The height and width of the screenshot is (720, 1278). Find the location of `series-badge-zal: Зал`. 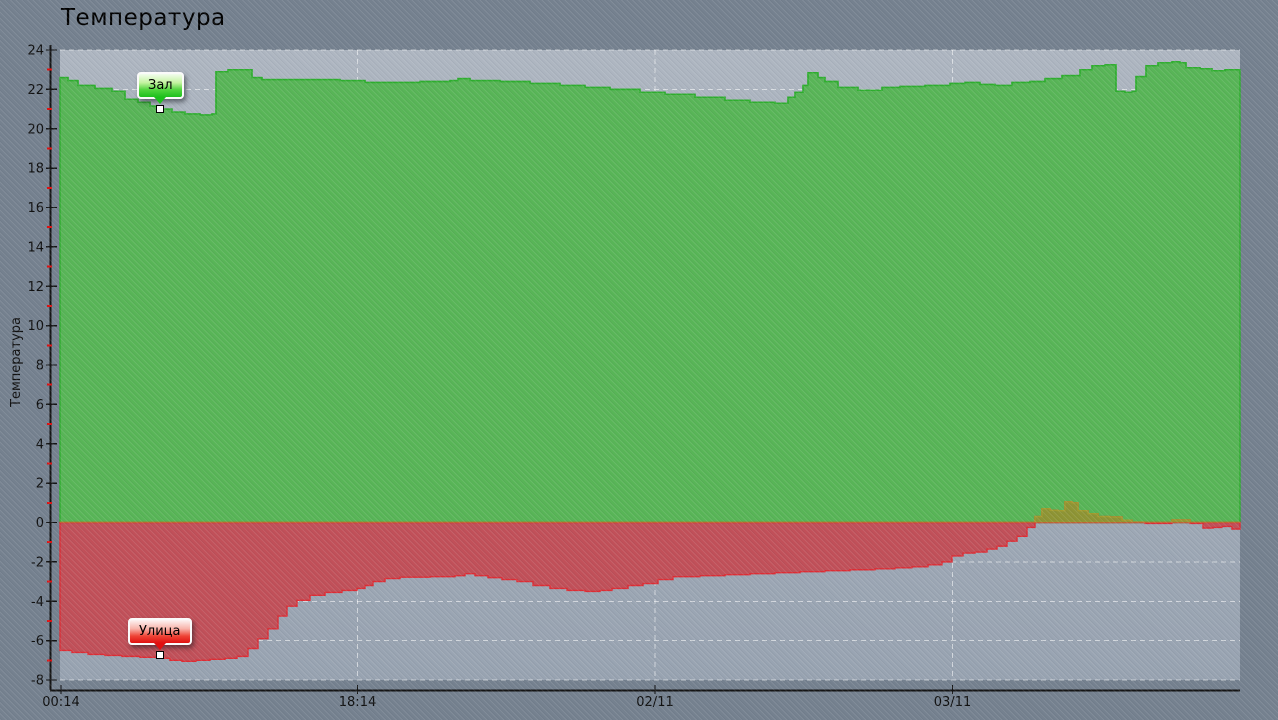

series-badge-zal: Зал is located at coordinates (160, 88).